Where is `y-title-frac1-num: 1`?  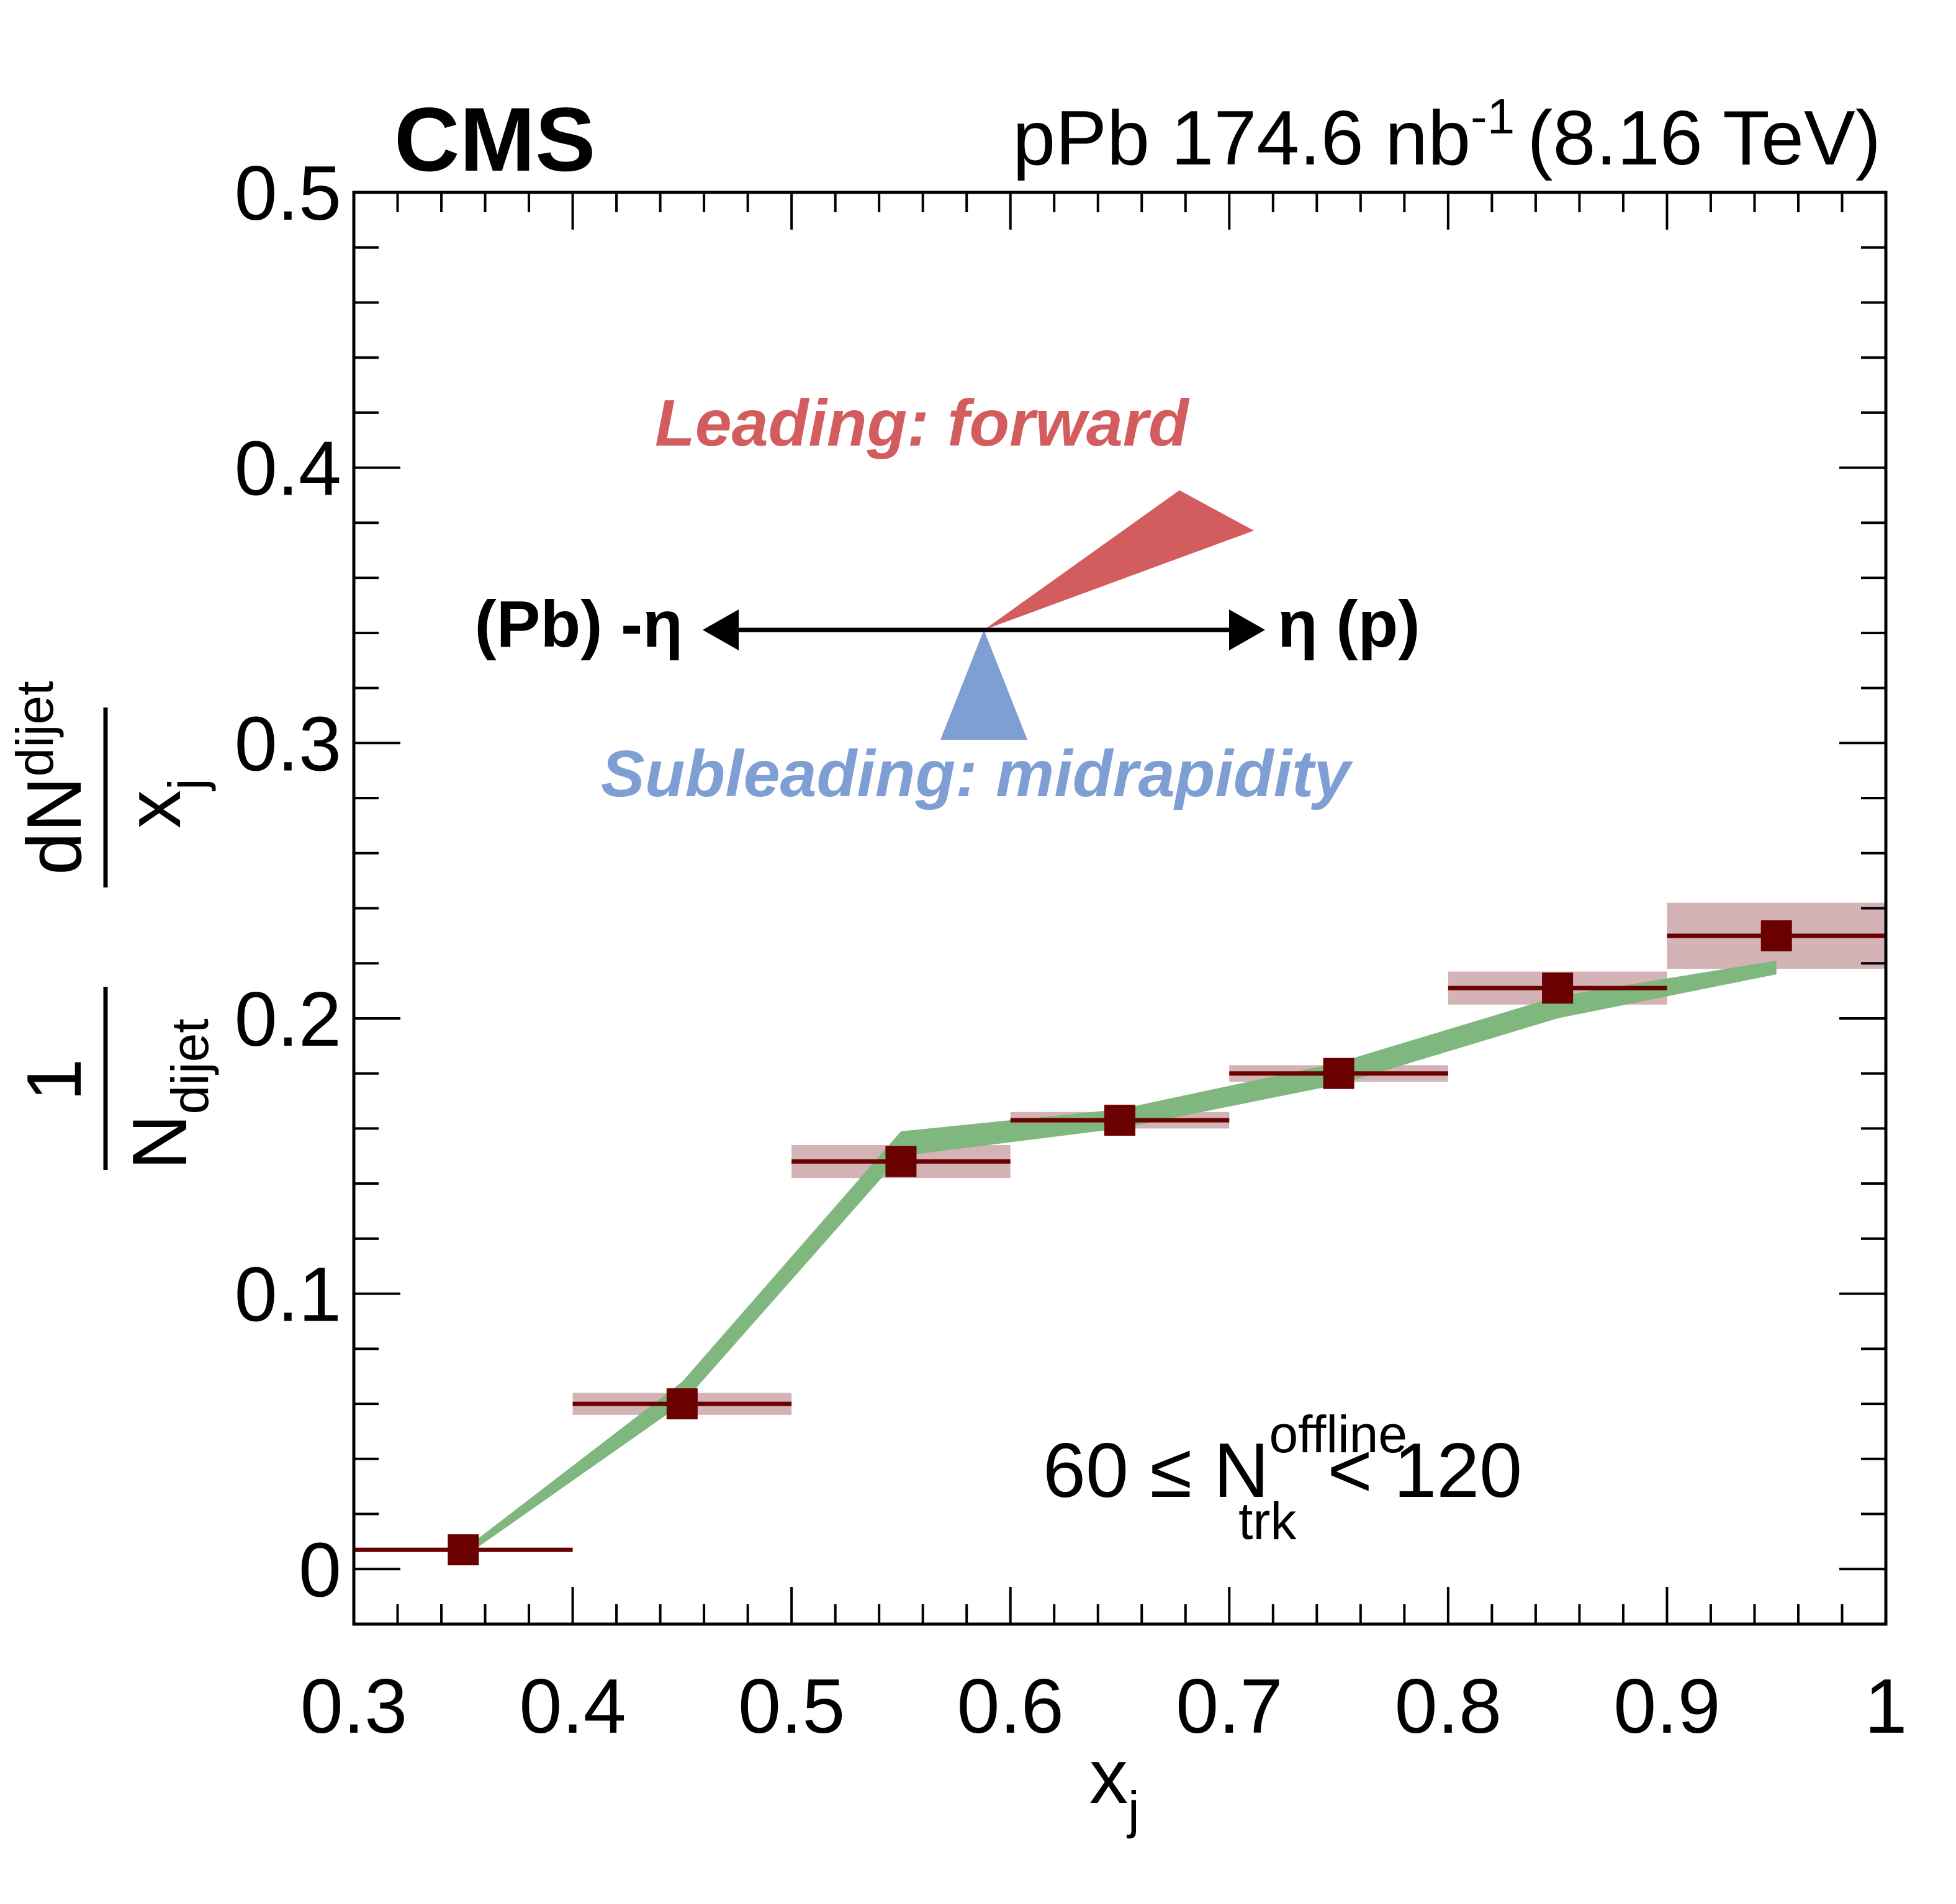 y-title-frac1-num: 1 is located at coordinates (54, 1080).